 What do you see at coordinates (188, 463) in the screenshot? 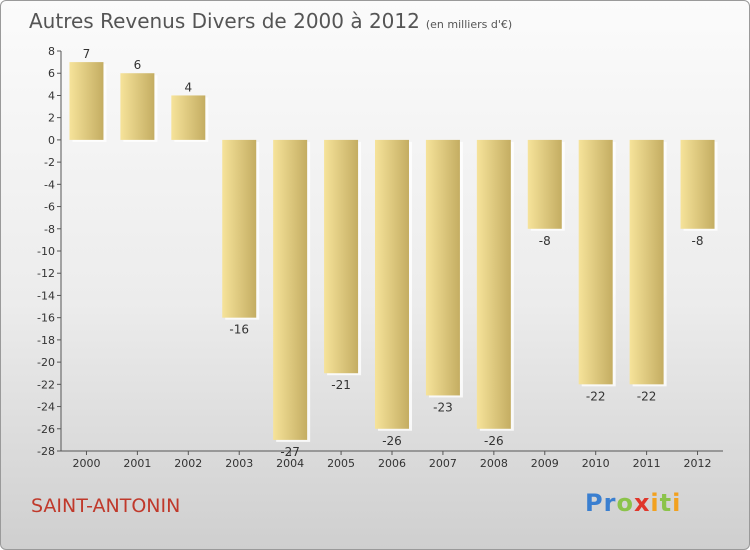
I see `x-tick-label: 2002` at bounding box center [188, 463].